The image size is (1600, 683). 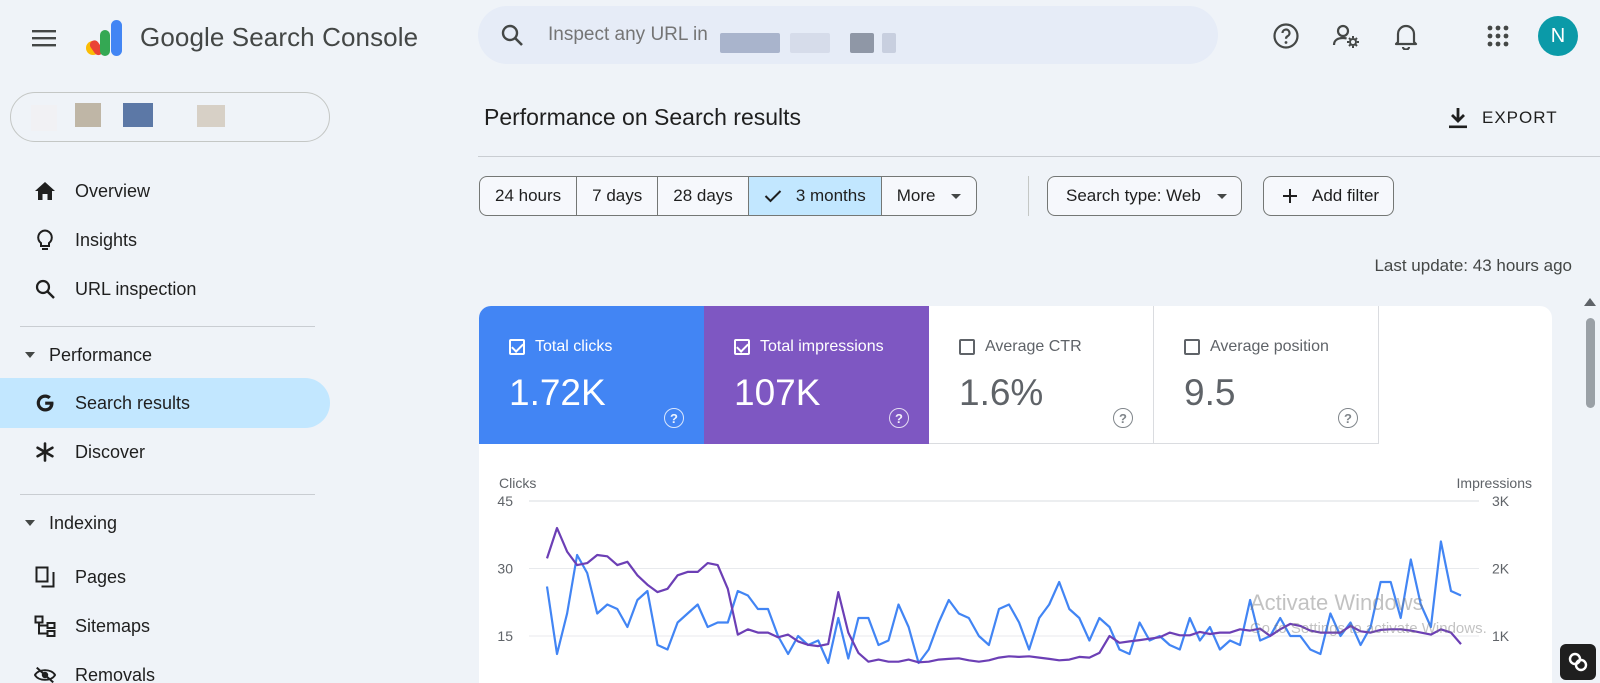 What do you see at coordinates (505, 636) in the screenshot?
I see `left-axis-tick: 15` at bounding box center [505, 636].